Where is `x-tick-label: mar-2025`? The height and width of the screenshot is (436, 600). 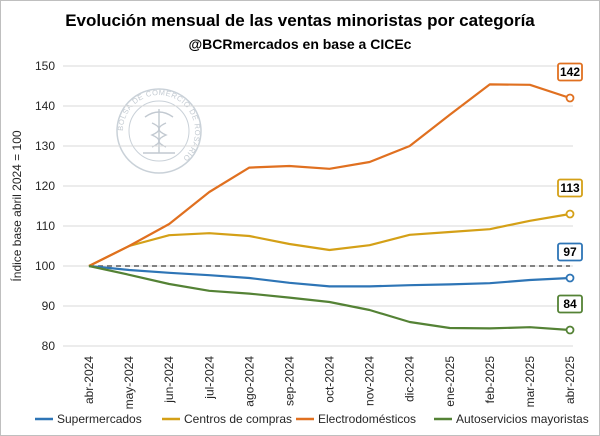 x-tick-label: mar-2025 is located at coordinates (530, 382).